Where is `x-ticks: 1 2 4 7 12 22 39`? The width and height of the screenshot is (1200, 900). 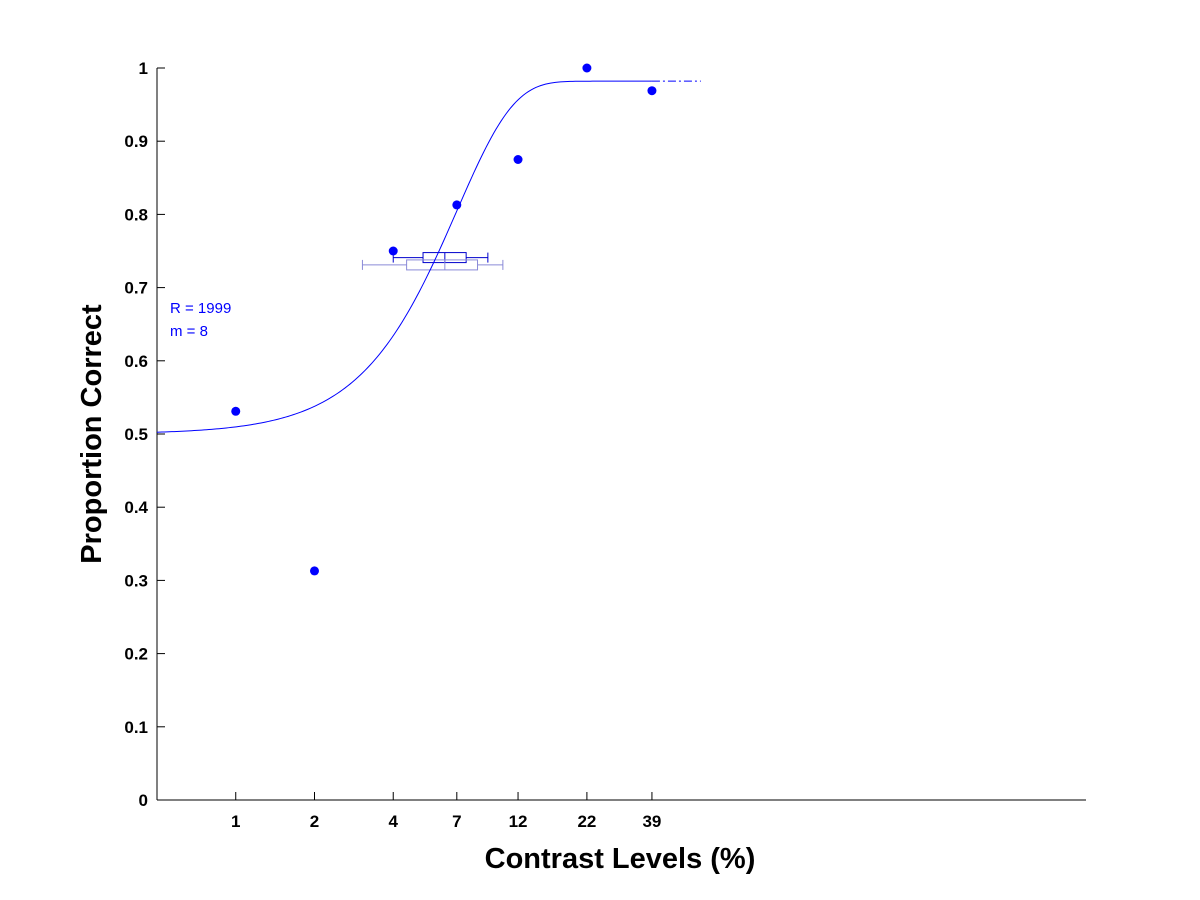
x-ticks: 1 2 4 7 12 22 39 is located at coordinates (446, 811).